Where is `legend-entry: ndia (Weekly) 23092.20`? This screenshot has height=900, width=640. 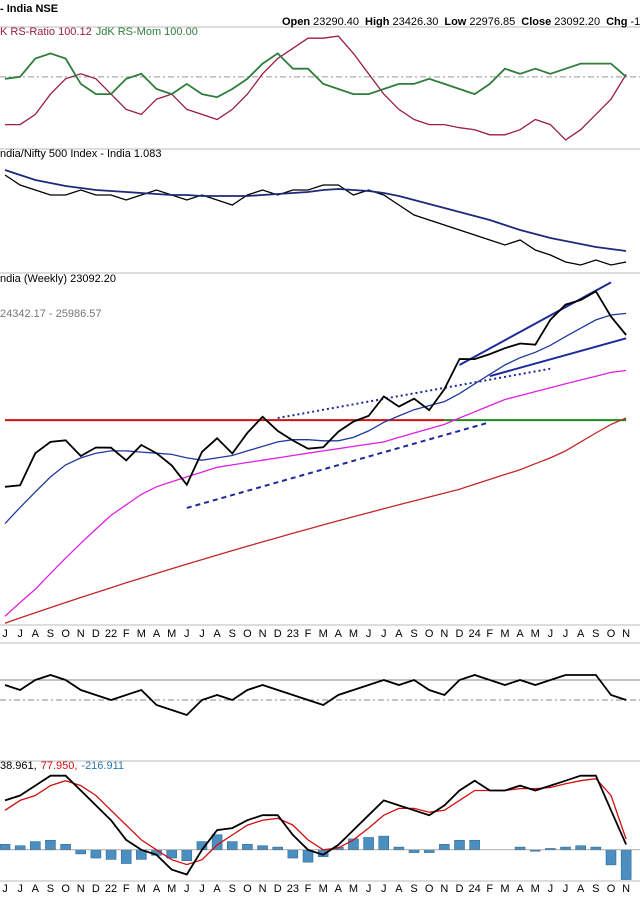 legend-entry: ndia (Weekly) 23092.20 is located at coordinates (58, 279).